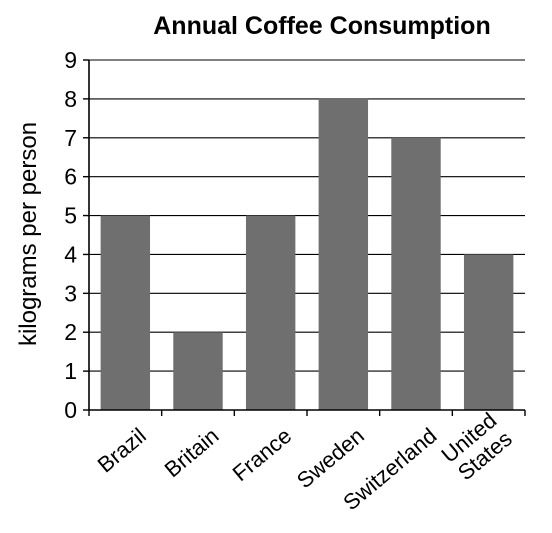 The image size is (552, 533). Describe the element at coordinates (122, 450) in the screenshot. I see `category-label: Brazil` at that location.